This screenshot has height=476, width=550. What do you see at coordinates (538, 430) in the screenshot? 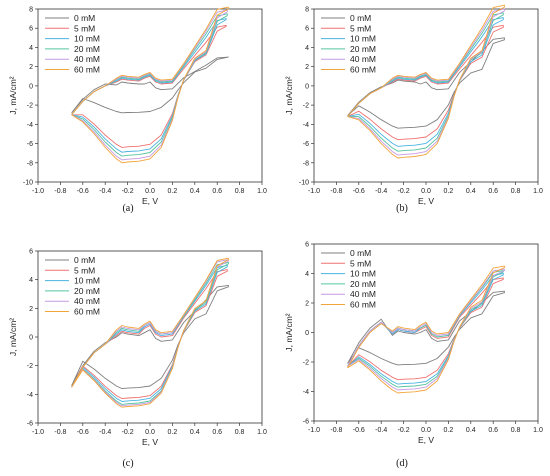
I see `x-tick-label: 1.0` at bounding box center [538, 430].